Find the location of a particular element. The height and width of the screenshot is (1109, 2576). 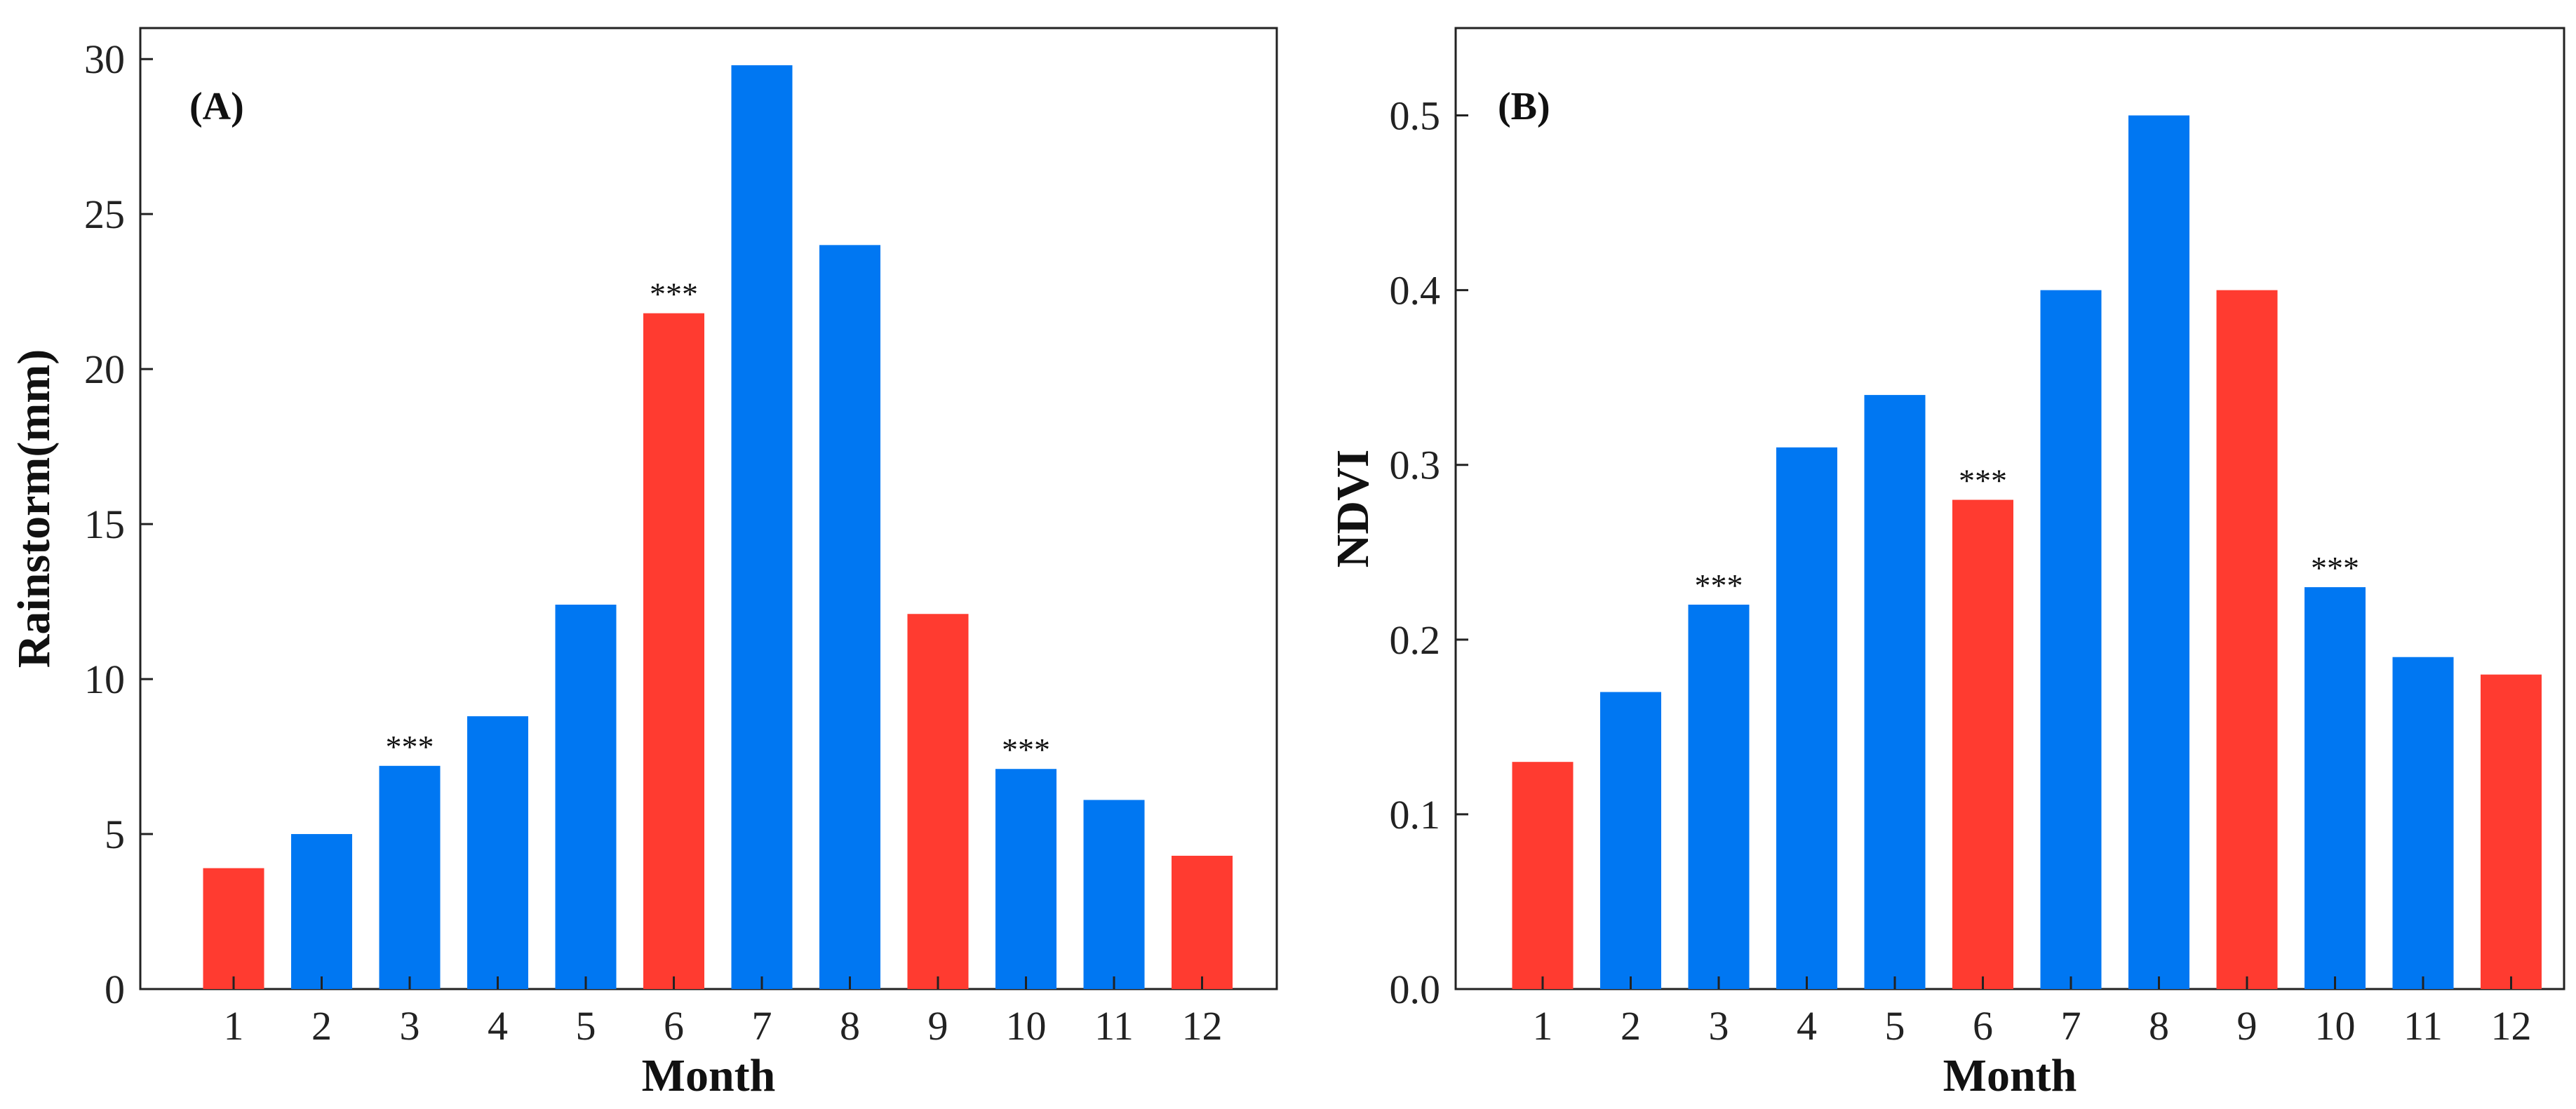

y-axis-title-a: Rainstorm(mm) is located at coordinates (34, 509).